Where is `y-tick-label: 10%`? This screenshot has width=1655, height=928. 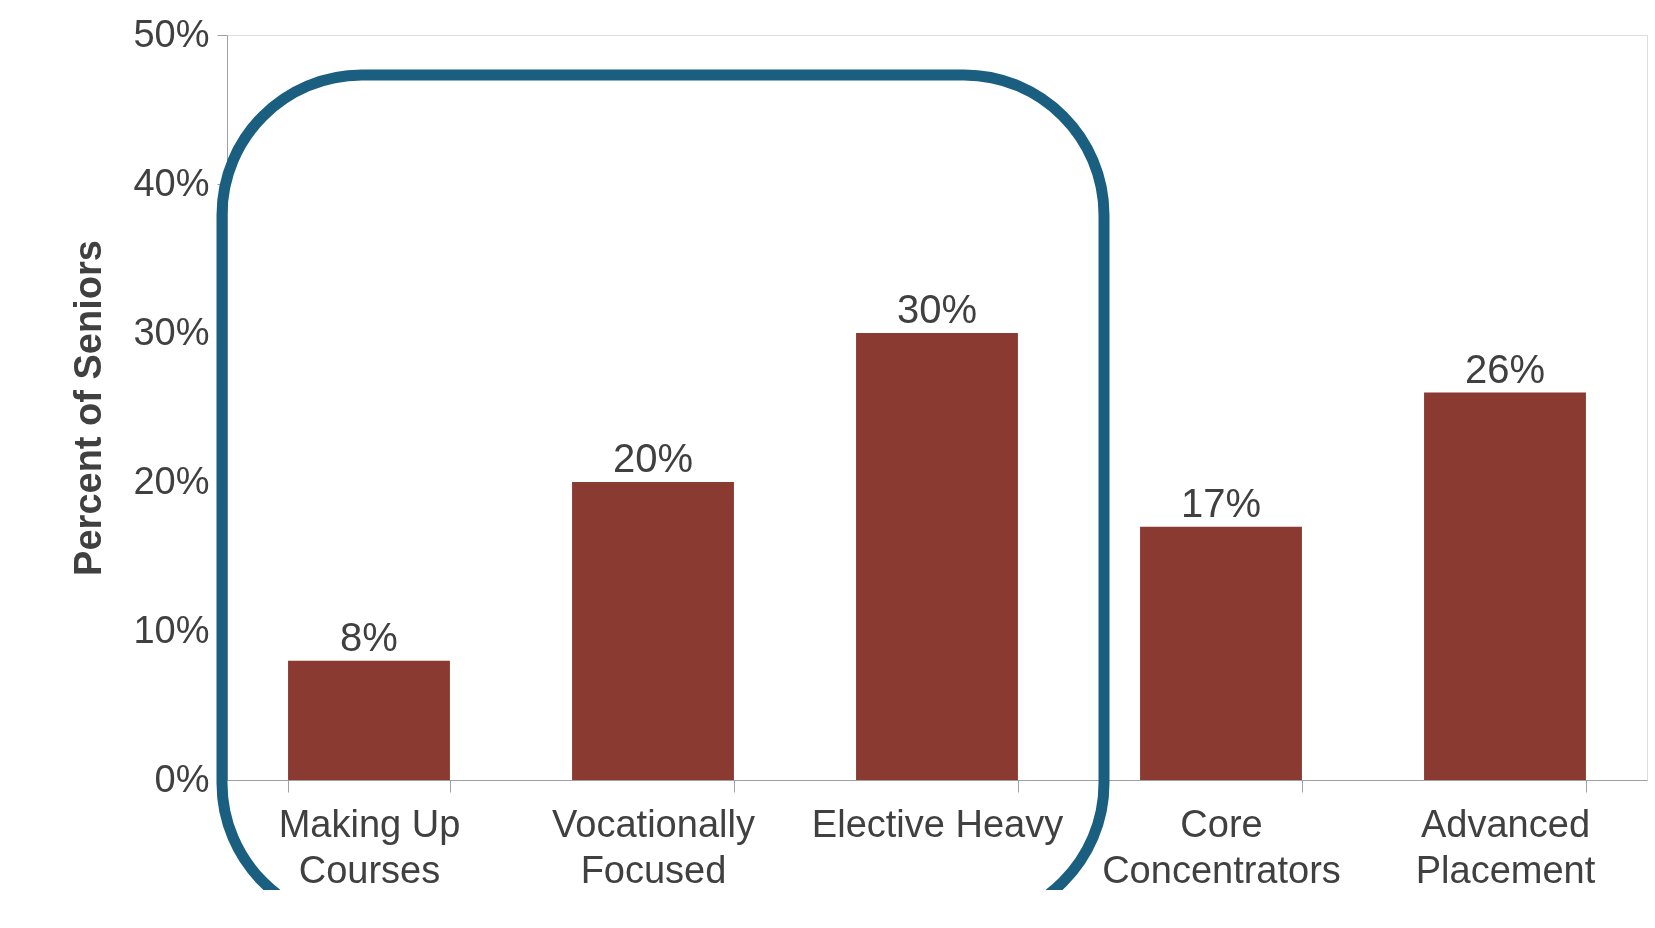 y-tick-label: 10% is located at coordinates (171, 629).